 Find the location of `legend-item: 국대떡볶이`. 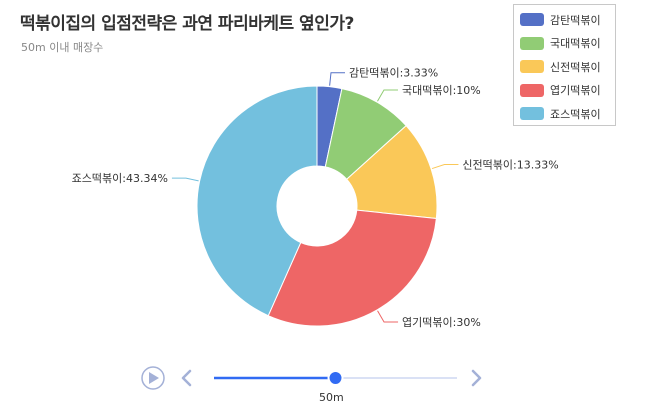

legend-item: 국대떡볶이 is located at coordinates (567, 44).